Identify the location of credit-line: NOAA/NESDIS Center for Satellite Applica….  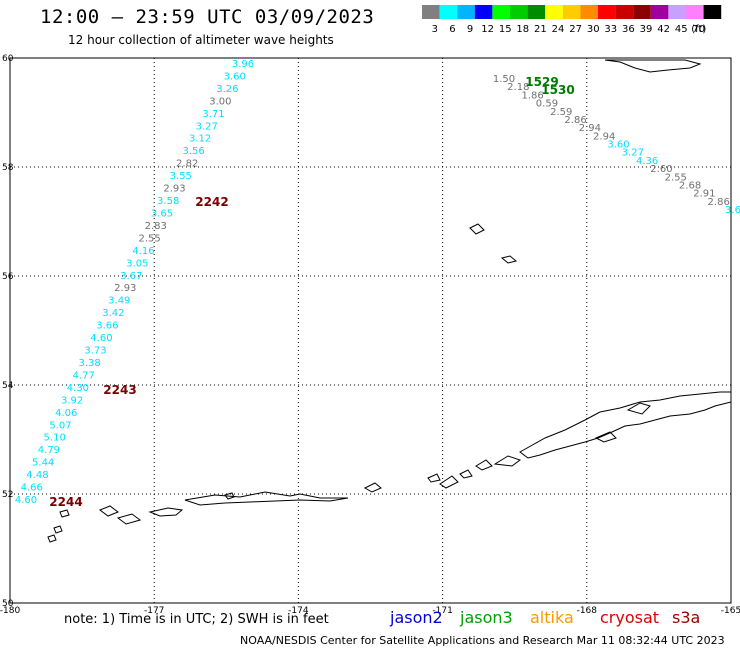
(482, 640).